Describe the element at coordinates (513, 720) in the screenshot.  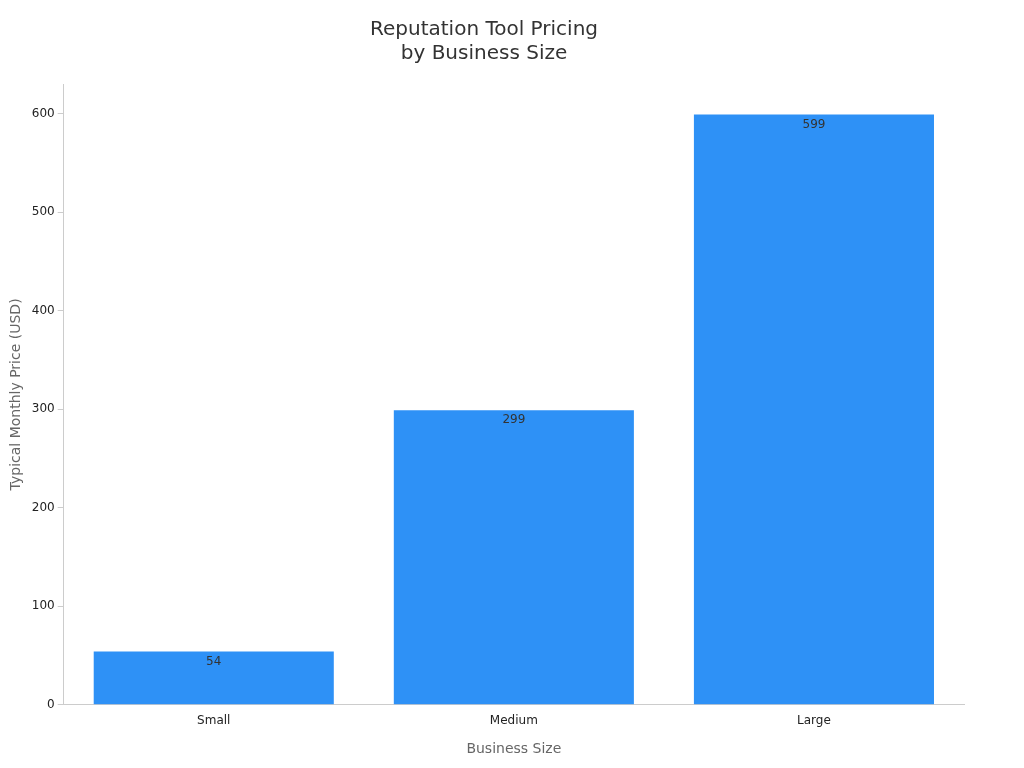
I see `x-tick-label: Medium` at that location.